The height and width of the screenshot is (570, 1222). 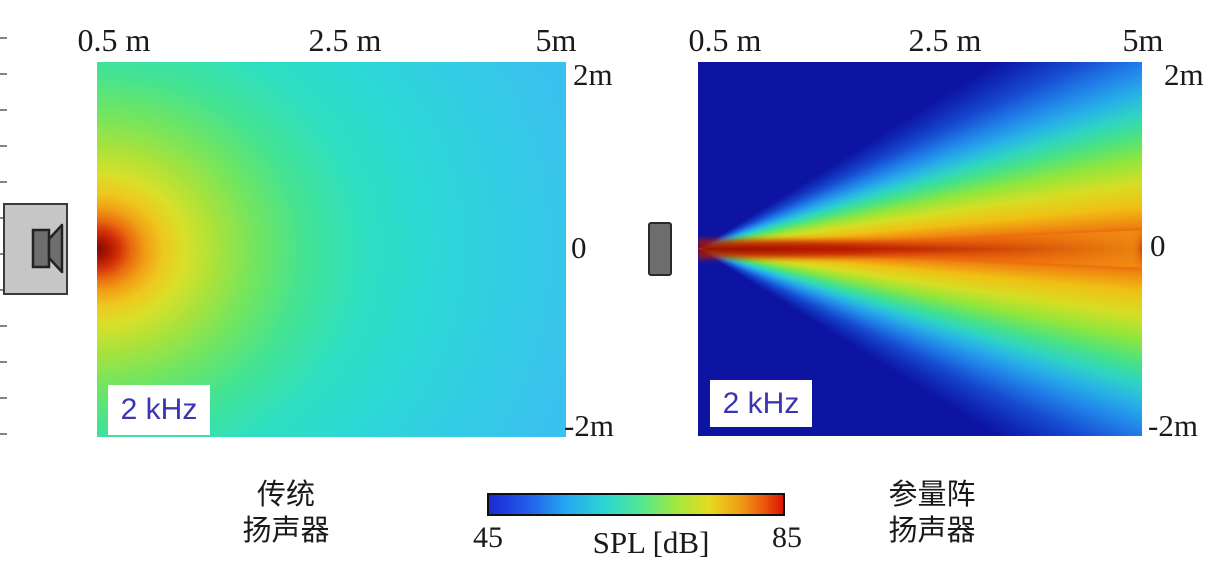 What do you see at coordinates (285, 513) in the screenshot?
I see `caption-conventional: 传统 扬声器` at bounding box center [285, 513].